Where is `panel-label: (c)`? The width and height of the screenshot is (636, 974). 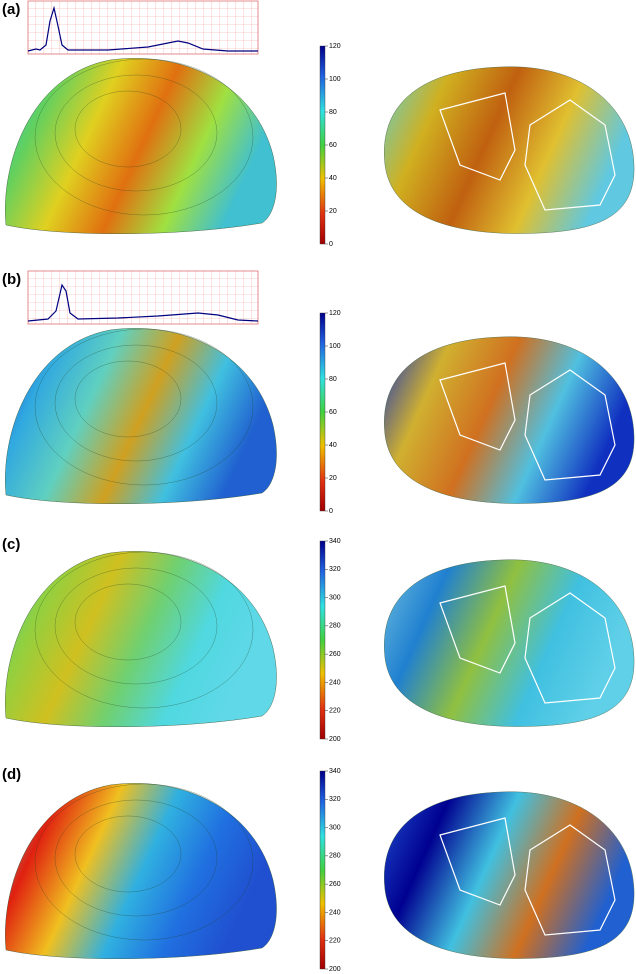
panel-label: (c) is located at coordinates (11, 544).